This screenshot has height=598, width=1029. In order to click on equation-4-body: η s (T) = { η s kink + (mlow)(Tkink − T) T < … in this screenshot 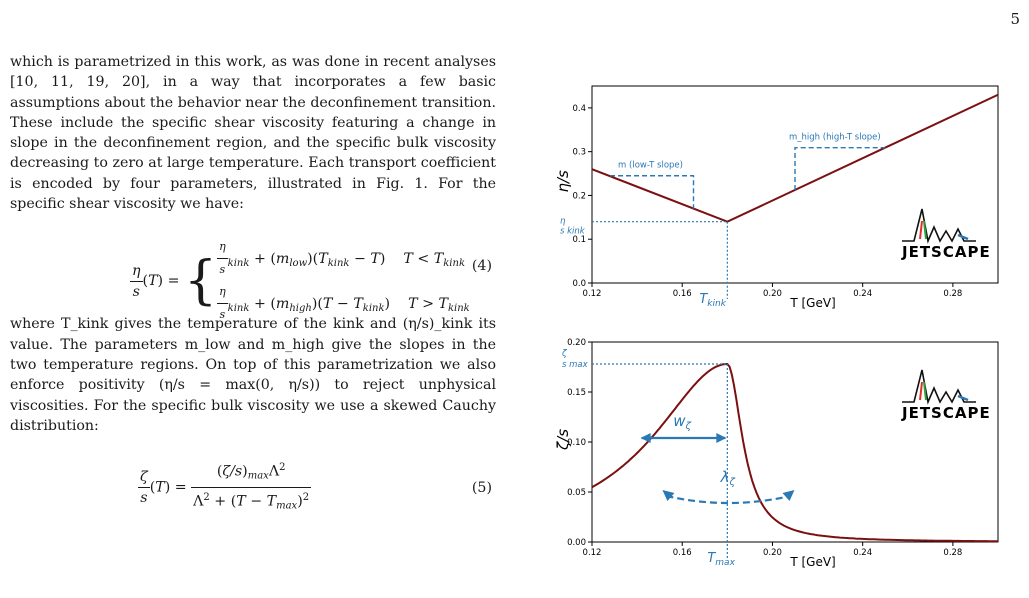, I will do `click(300, 281)`.